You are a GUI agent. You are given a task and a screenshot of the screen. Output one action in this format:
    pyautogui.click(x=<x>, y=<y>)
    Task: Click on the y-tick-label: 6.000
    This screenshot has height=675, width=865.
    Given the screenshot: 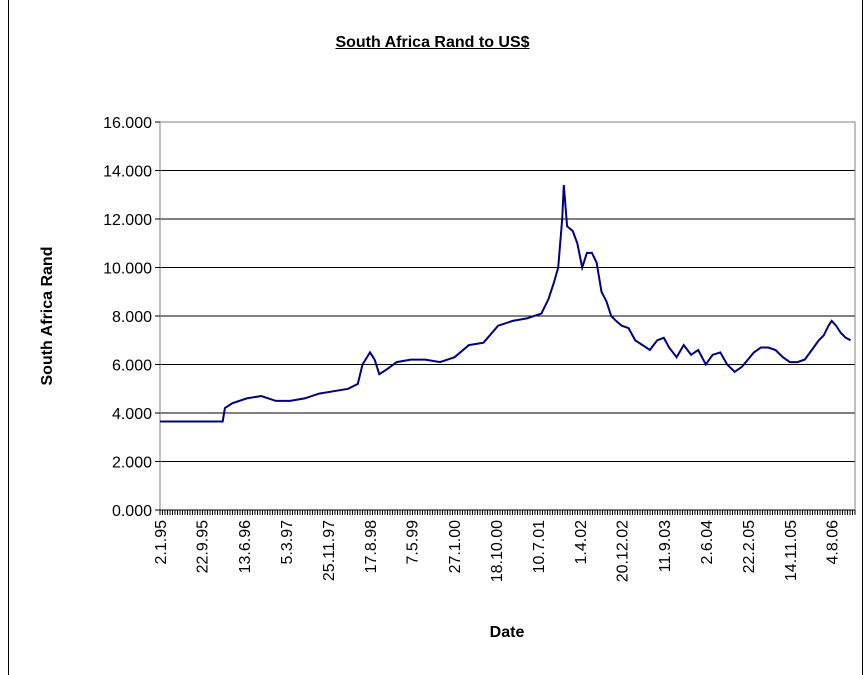 What is the action you would take?
    pyautogui.click(x=132, y=366)
    